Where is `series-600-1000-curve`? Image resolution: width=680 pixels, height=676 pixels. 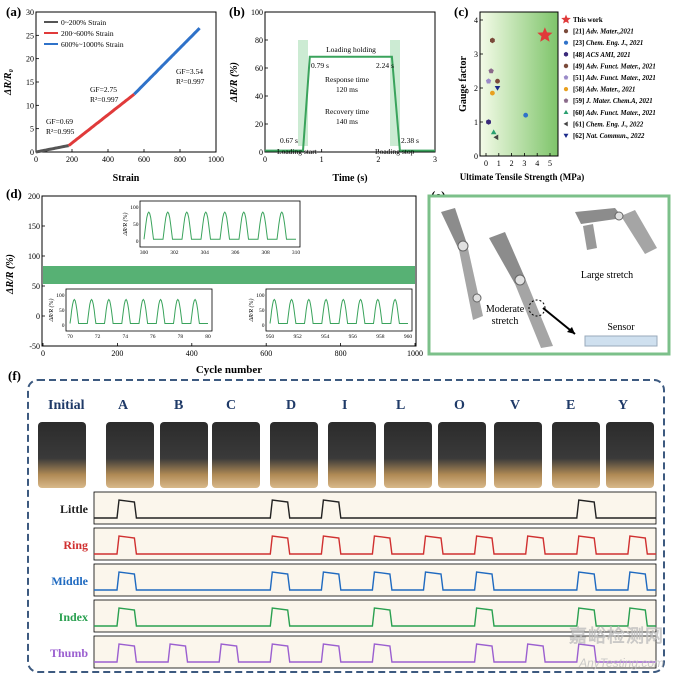 series-600-1000-curve is located at coordinates (167, 61).